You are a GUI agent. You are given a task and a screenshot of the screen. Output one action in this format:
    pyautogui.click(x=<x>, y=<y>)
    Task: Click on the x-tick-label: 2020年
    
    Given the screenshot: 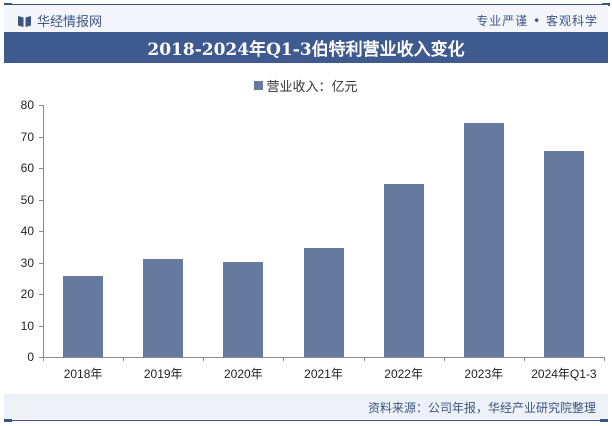 What is the action you would take?
    pyautogui.click(x=243, y=374)
    